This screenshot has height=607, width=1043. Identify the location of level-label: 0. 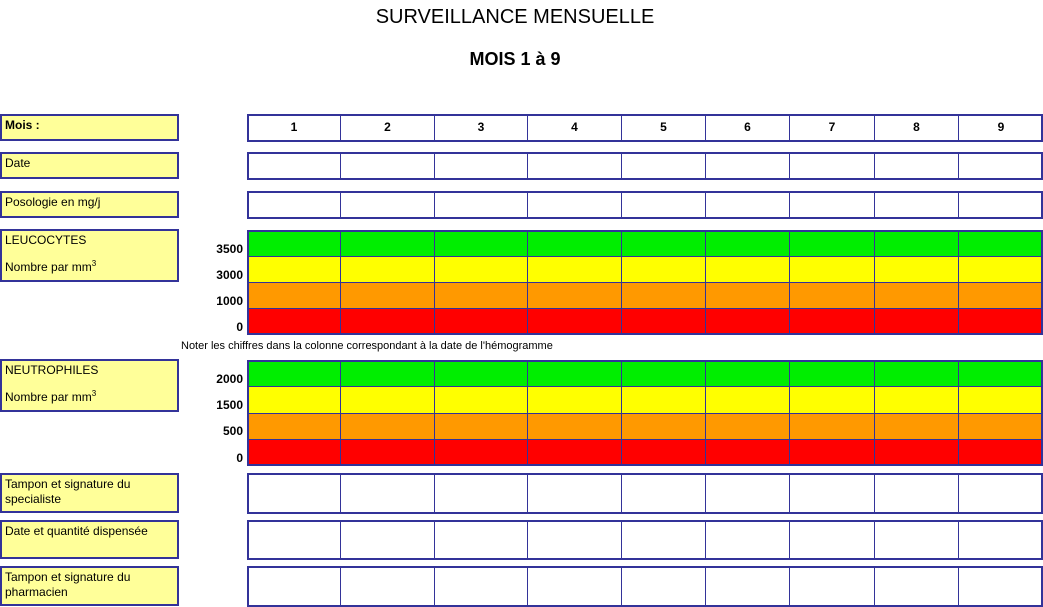
(239, 457).